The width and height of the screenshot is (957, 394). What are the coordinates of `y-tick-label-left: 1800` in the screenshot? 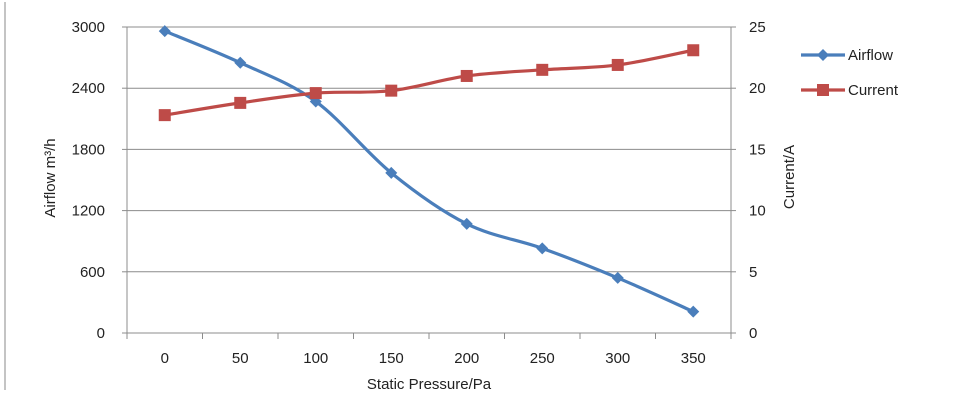 It's located at (88, 149).